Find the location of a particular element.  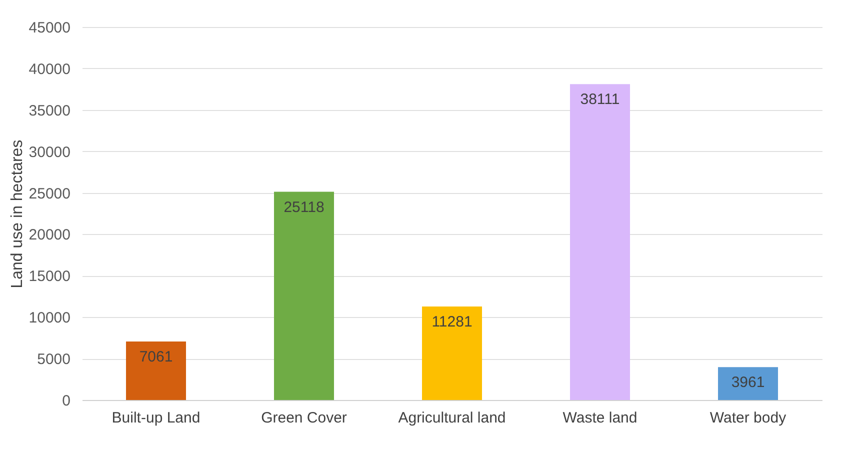

x-tick-label: Built-up Land is located at coordinates (156, 418).